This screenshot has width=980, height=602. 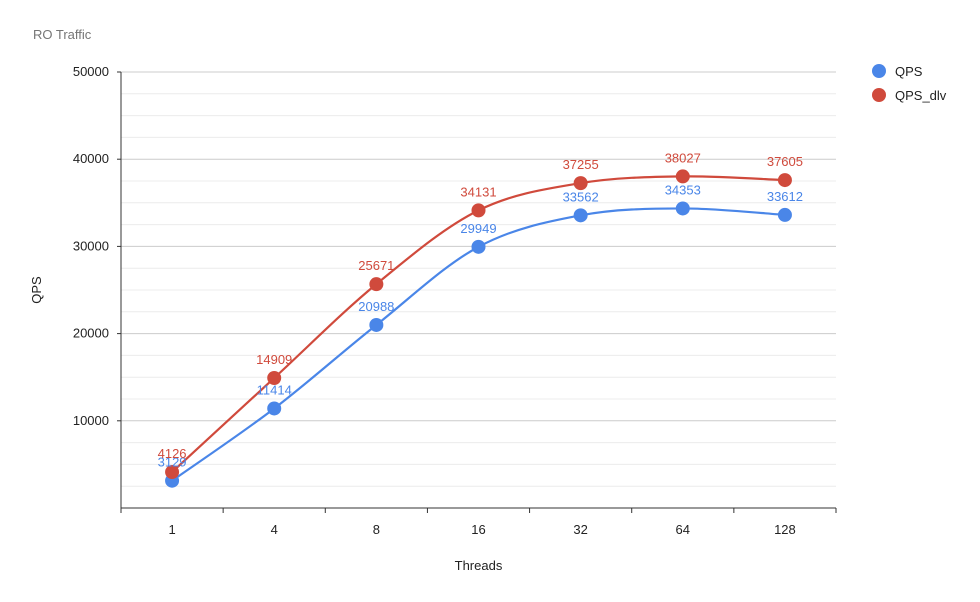 I want to click on data-label-qps-dlv: 34131, so click(x=478, y=191).